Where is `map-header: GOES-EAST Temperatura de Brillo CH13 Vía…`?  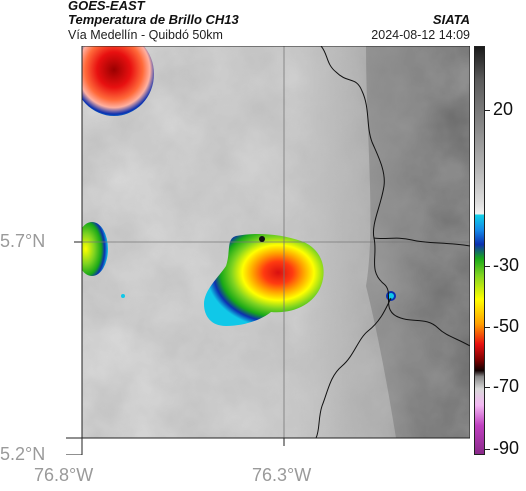 map-header: GOES-EAST Temperatura de Brillo CH13 Vía… is located at coordinates (263, 22).